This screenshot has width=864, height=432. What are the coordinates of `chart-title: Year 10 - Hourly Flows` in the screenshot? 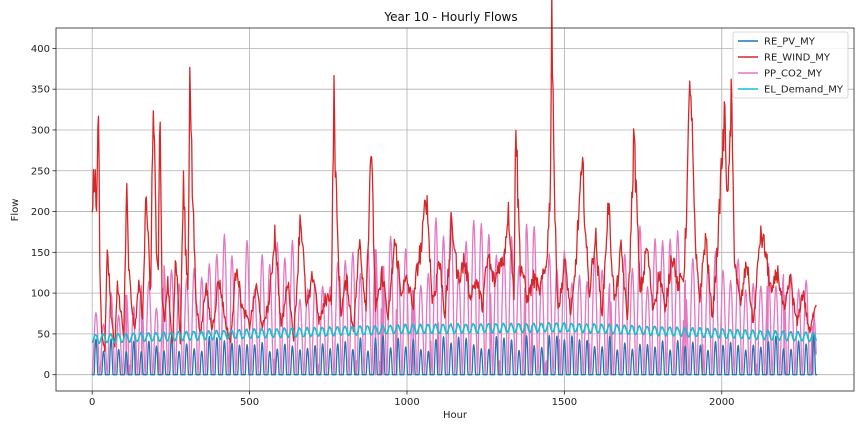 It's located at (450, 17).